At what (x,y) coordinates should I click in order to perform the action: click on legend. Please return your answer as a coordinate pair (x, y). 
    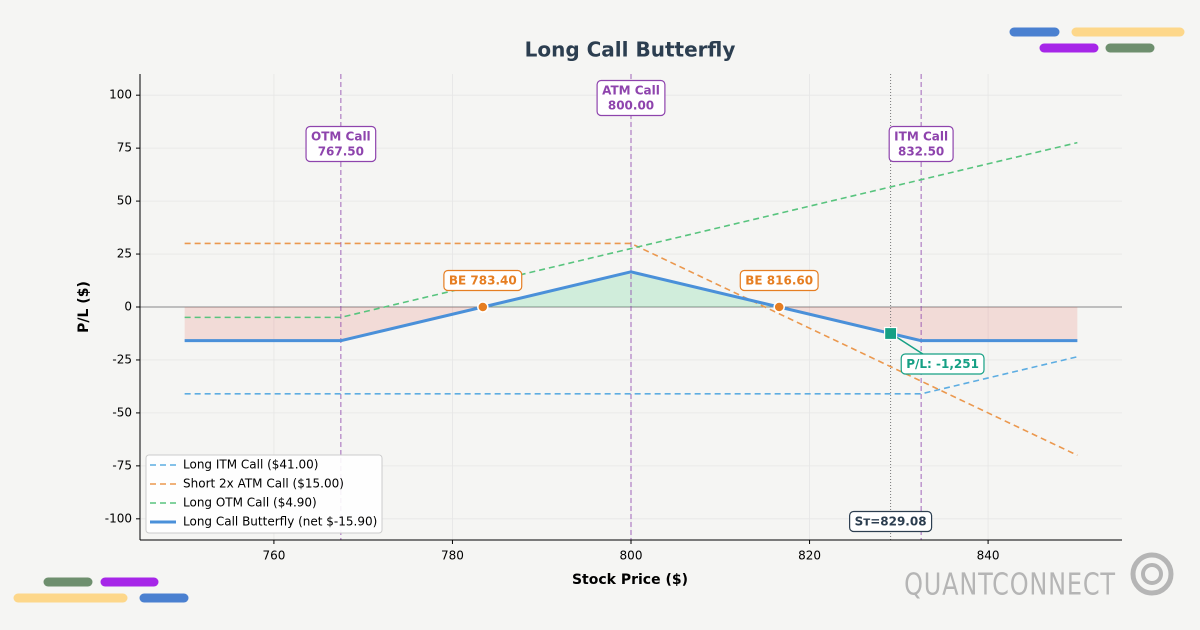
    Looking at the image, I should click on (264, 494).